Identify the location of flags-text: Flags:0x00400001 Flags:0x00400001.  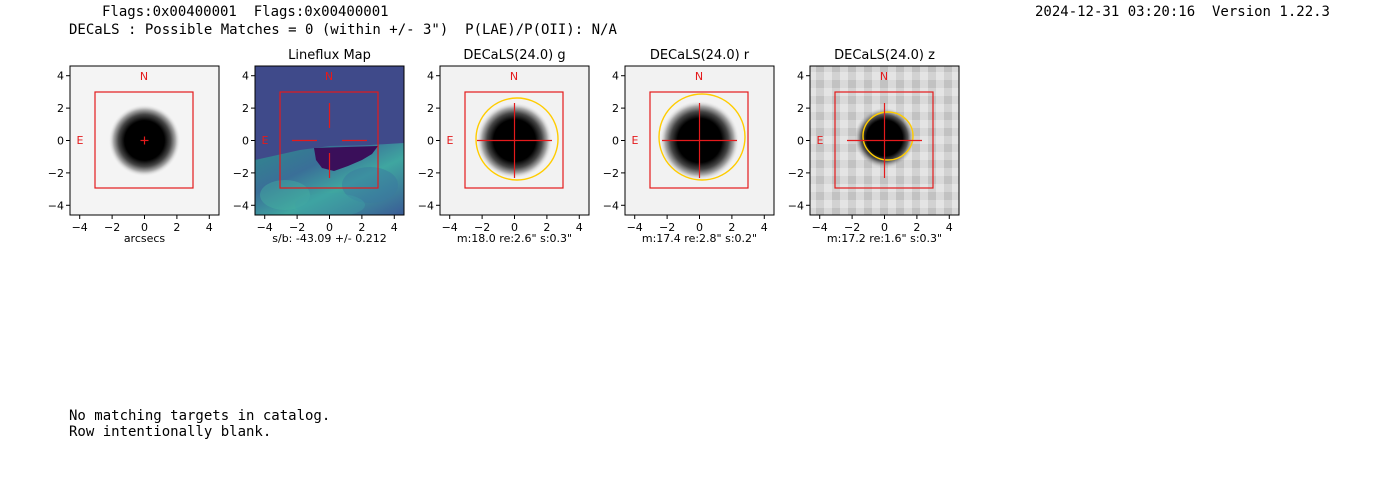
(245, 12).